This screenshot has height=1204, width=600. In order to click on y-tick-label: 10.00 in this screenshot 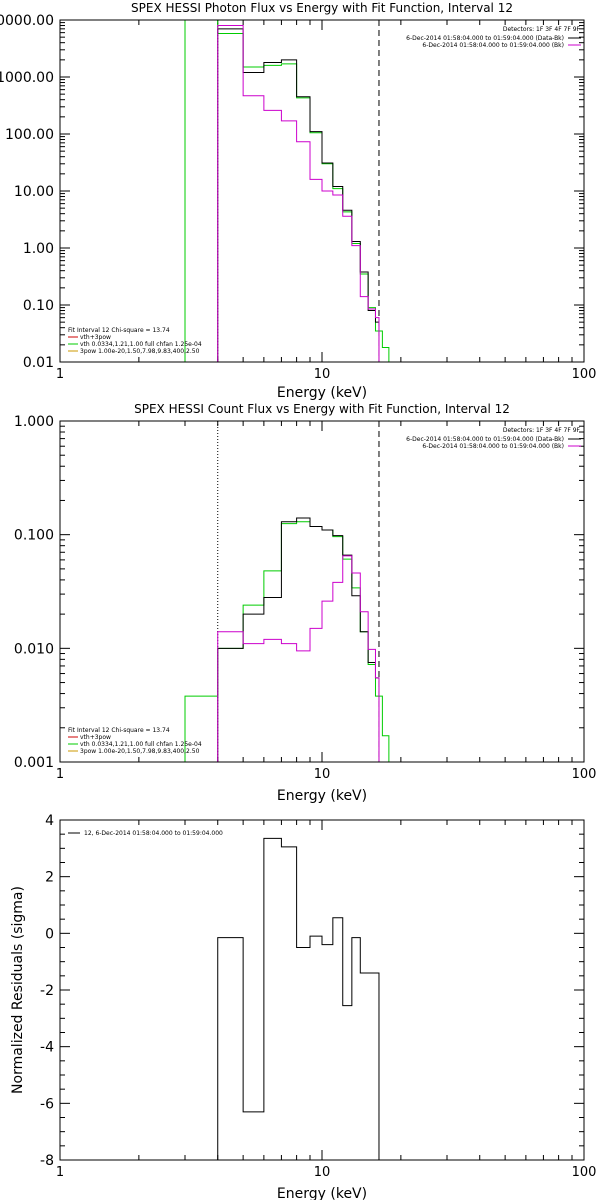, I will do `click(34, 192)`.